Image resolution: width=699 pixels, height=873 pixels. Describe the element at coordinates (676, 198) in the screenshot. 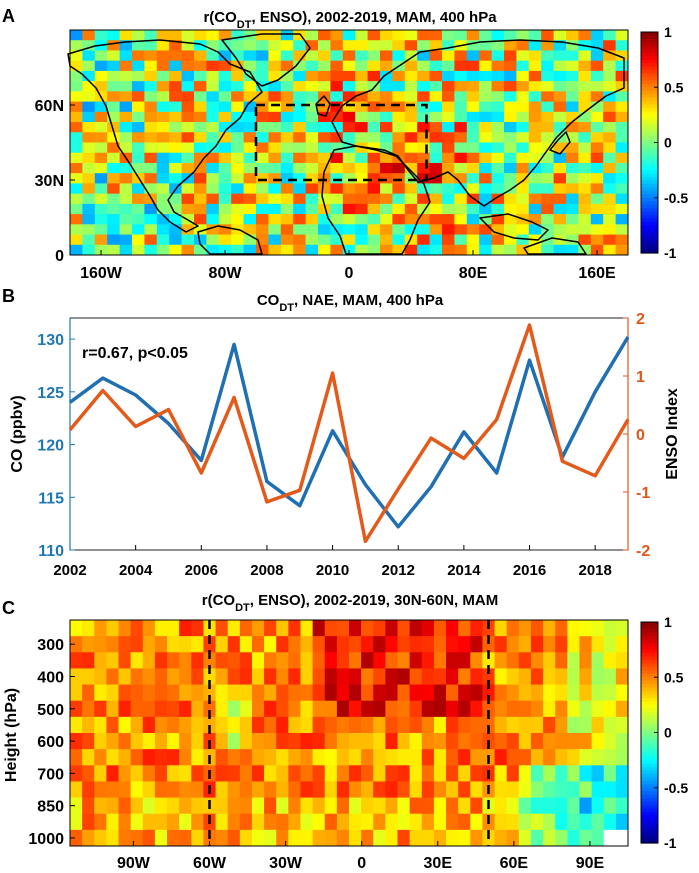

I see `colorbar-tick-label: -0.5` at that location.